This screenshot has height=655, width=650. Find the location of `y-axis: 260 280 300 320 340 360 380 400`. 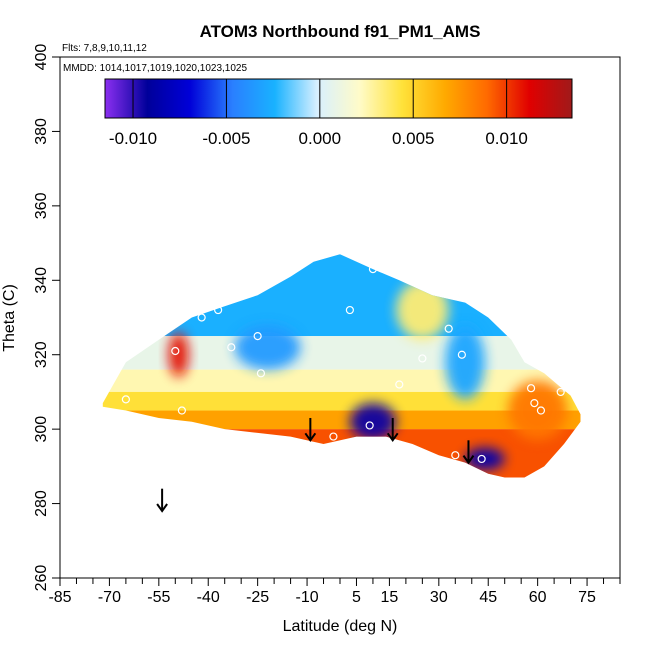

y-axis: 260 280 300 320 340 360 380 400 is located at coordinates (46, 318).